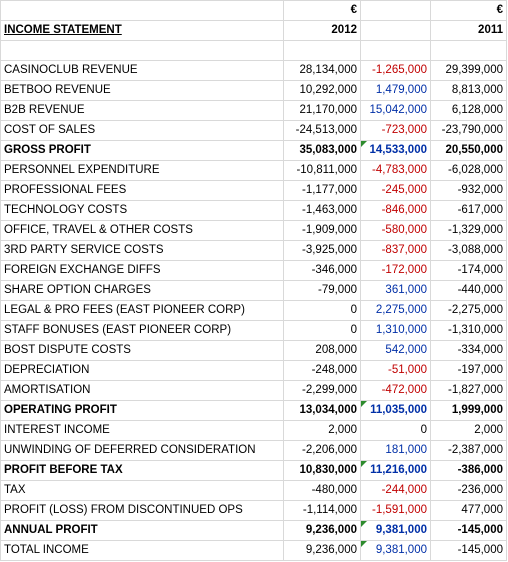 The image size is (508, 562). What do you see at coordinates (395, 110) in the screenshot?
I see `variance-cell: 15,042,000` at bounding box center [395, 110].